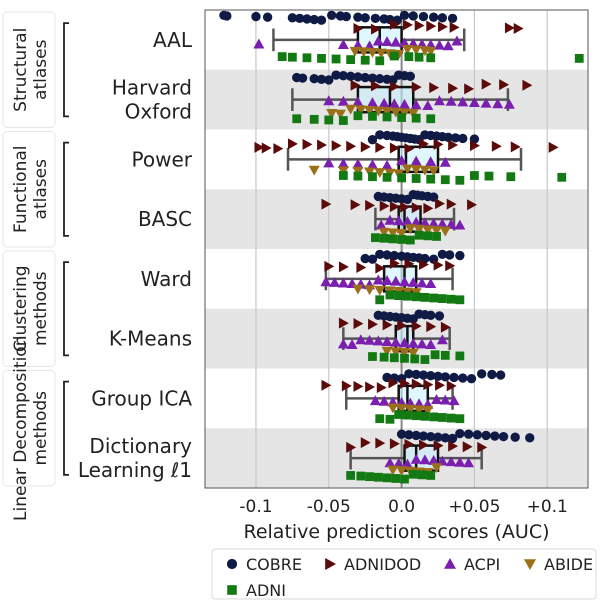  Describe the element at coordinates (264, 564) in the screenshot. I see `legend-item-cobre: COBRE` at that location.